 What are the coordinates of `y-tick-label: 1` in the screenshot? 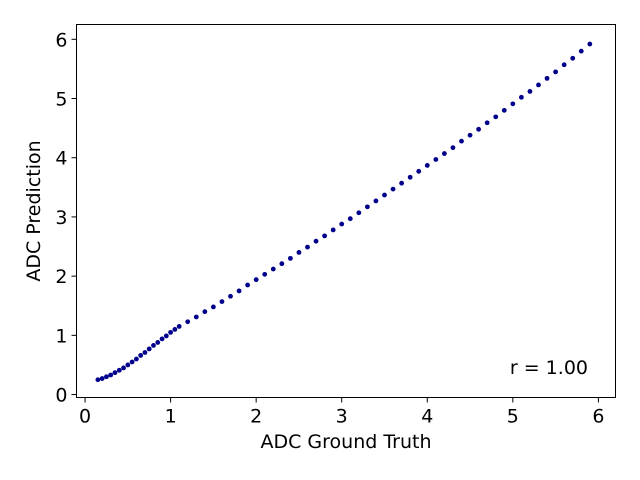 It's located at (61, 336).